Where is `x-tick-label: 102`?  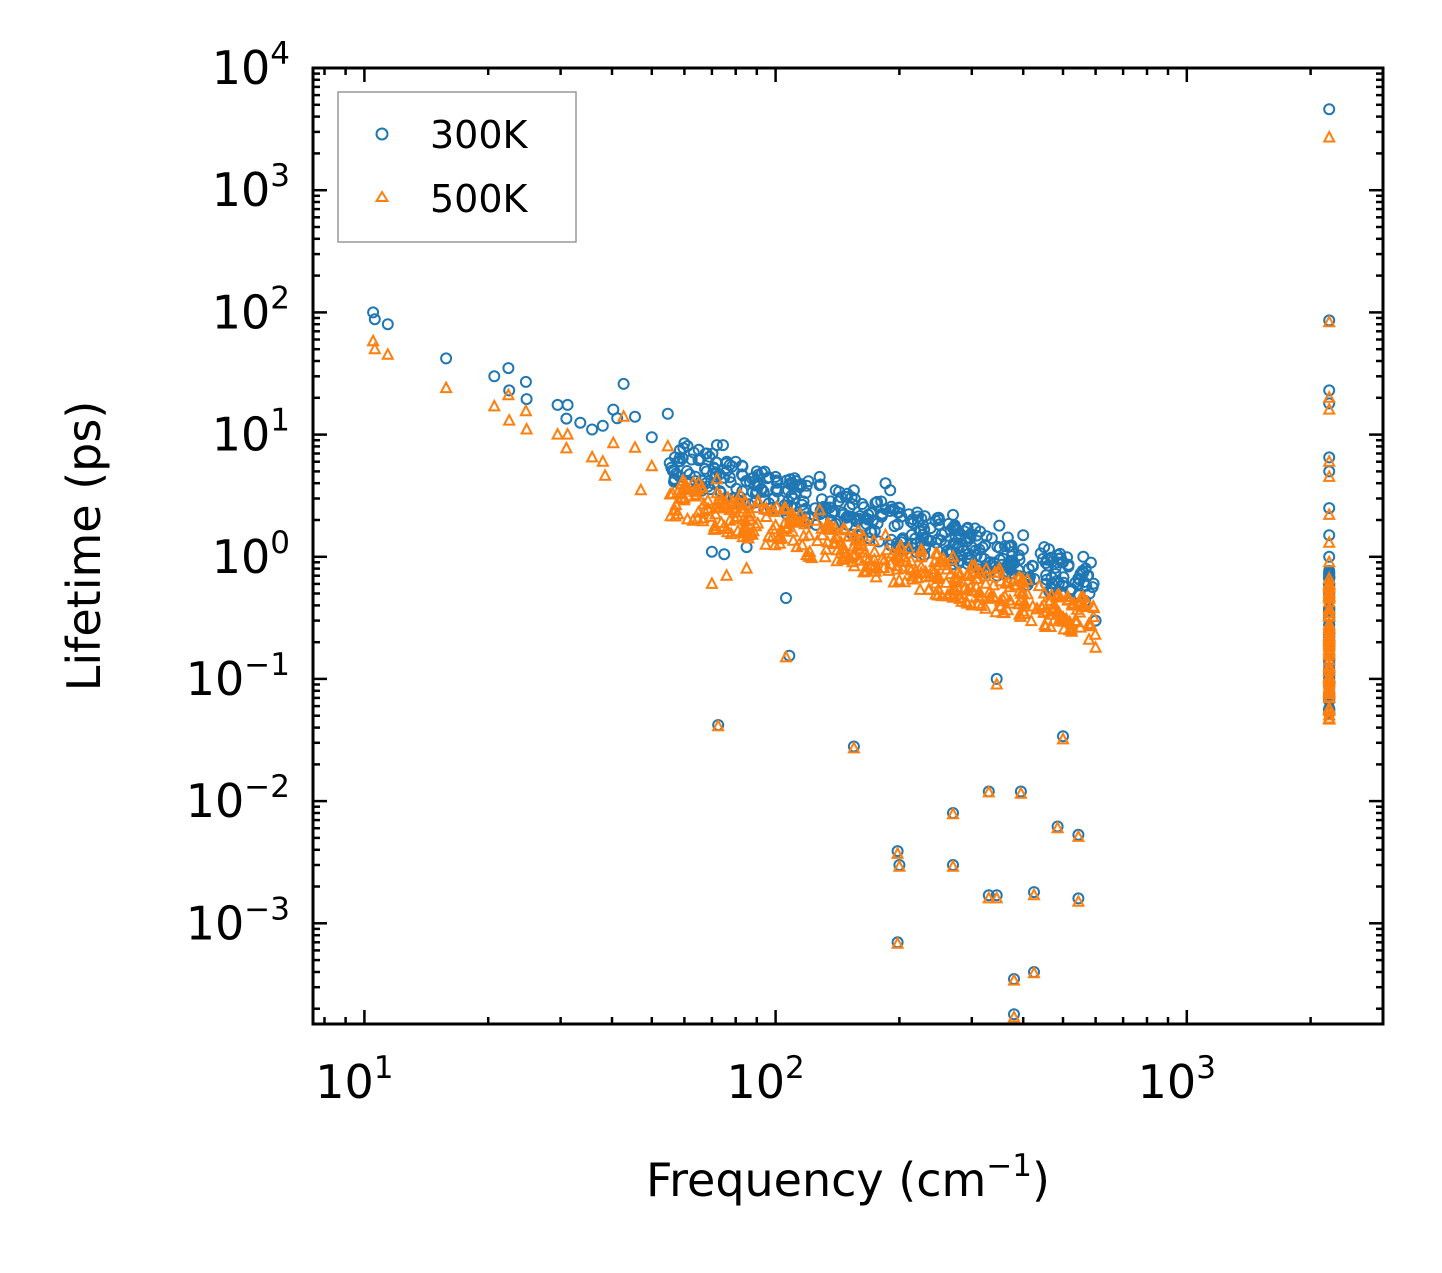 x-tick-label: 102 is located at coordinates (765, 1079).